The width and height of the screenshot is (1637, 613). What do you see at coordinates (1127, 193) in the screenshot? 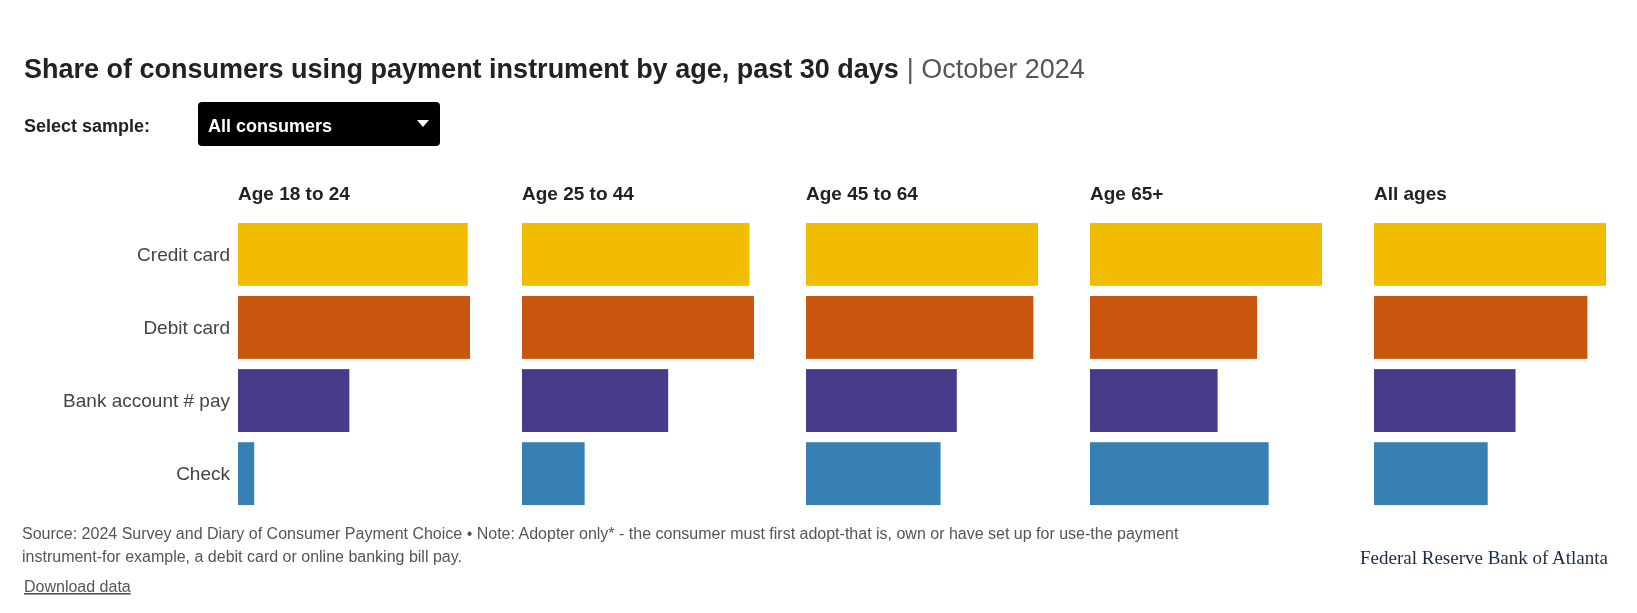
I see `chart-title: Age 65+` at bounding box center [1127, 193].